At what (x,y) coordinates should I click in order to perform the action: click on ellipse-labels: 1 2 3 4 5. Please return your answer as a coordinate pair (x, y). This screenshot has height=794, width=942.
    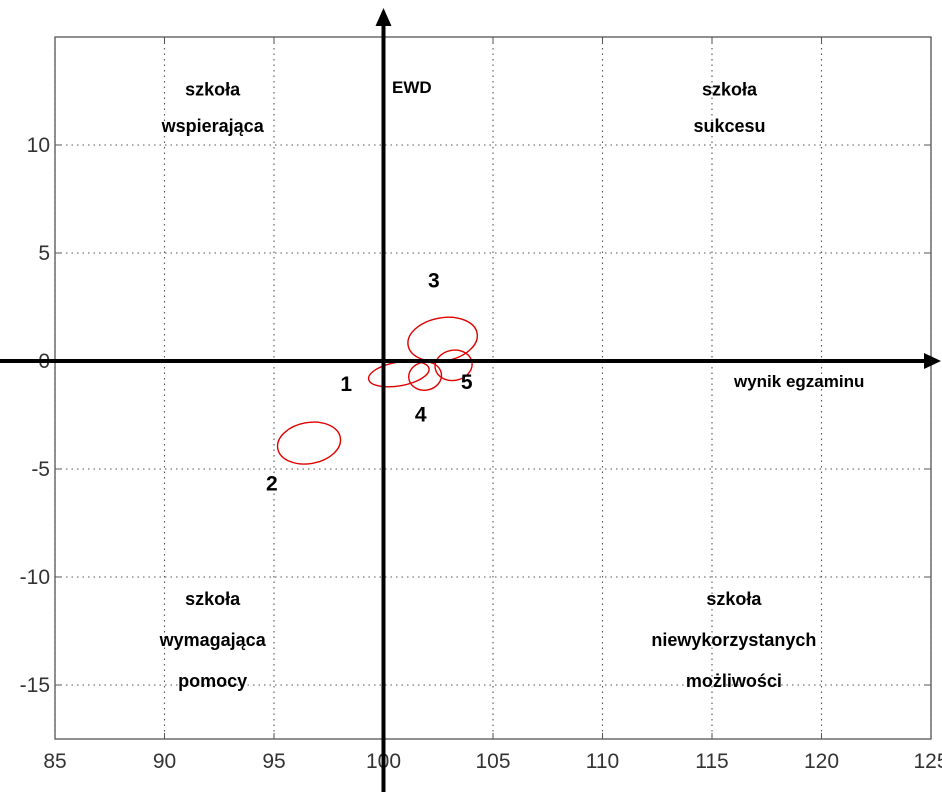
    Looking at the image, I should click on (369, 383).